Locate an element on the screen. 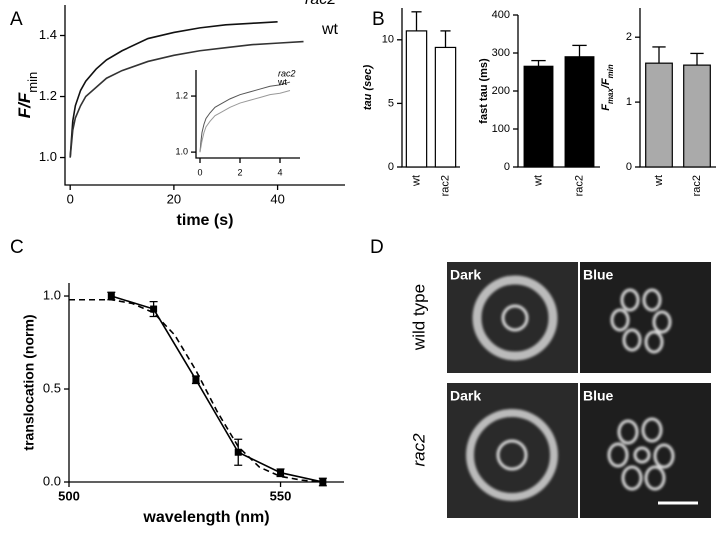 Image resolution: width=720 pixels, height=538 pixels. y-tick-label: 2 is located at coordinates (629, 37).